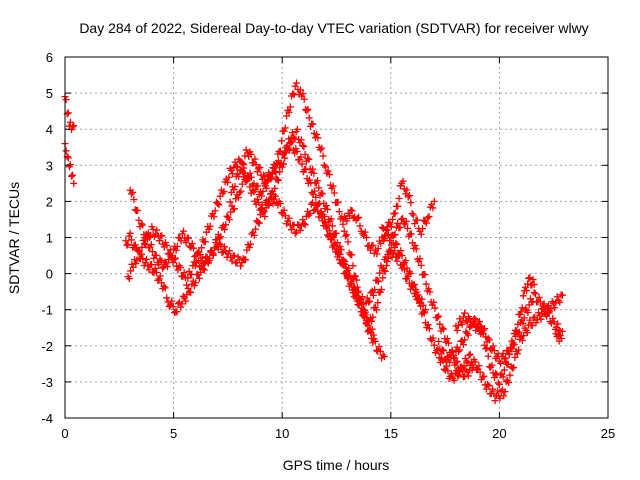  I want to click on series-sat-a, so click(69, 113).